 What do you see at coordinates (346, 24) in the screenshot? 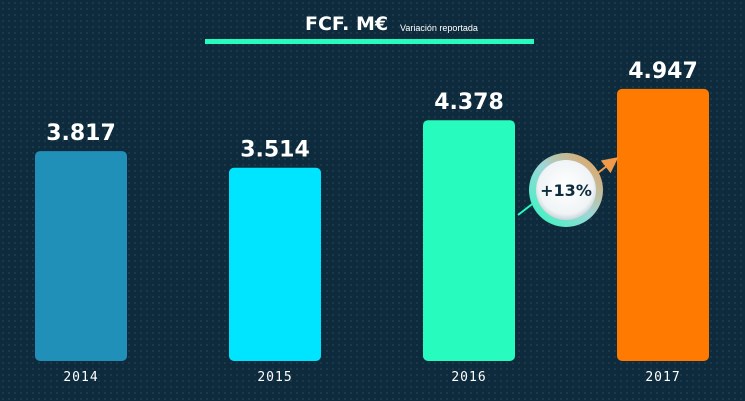
I see `chart-title: FCF. M€` at bounding box center [346, 24].